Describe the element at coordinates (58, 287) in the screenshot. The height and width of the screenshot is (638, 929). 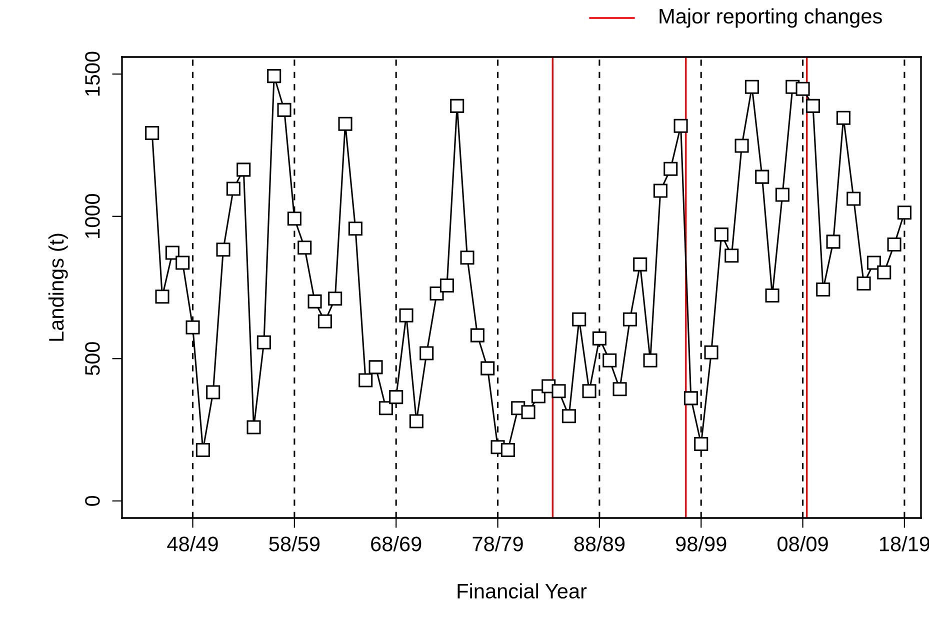
I see `y-axis-title: Landings (t)` at that location.